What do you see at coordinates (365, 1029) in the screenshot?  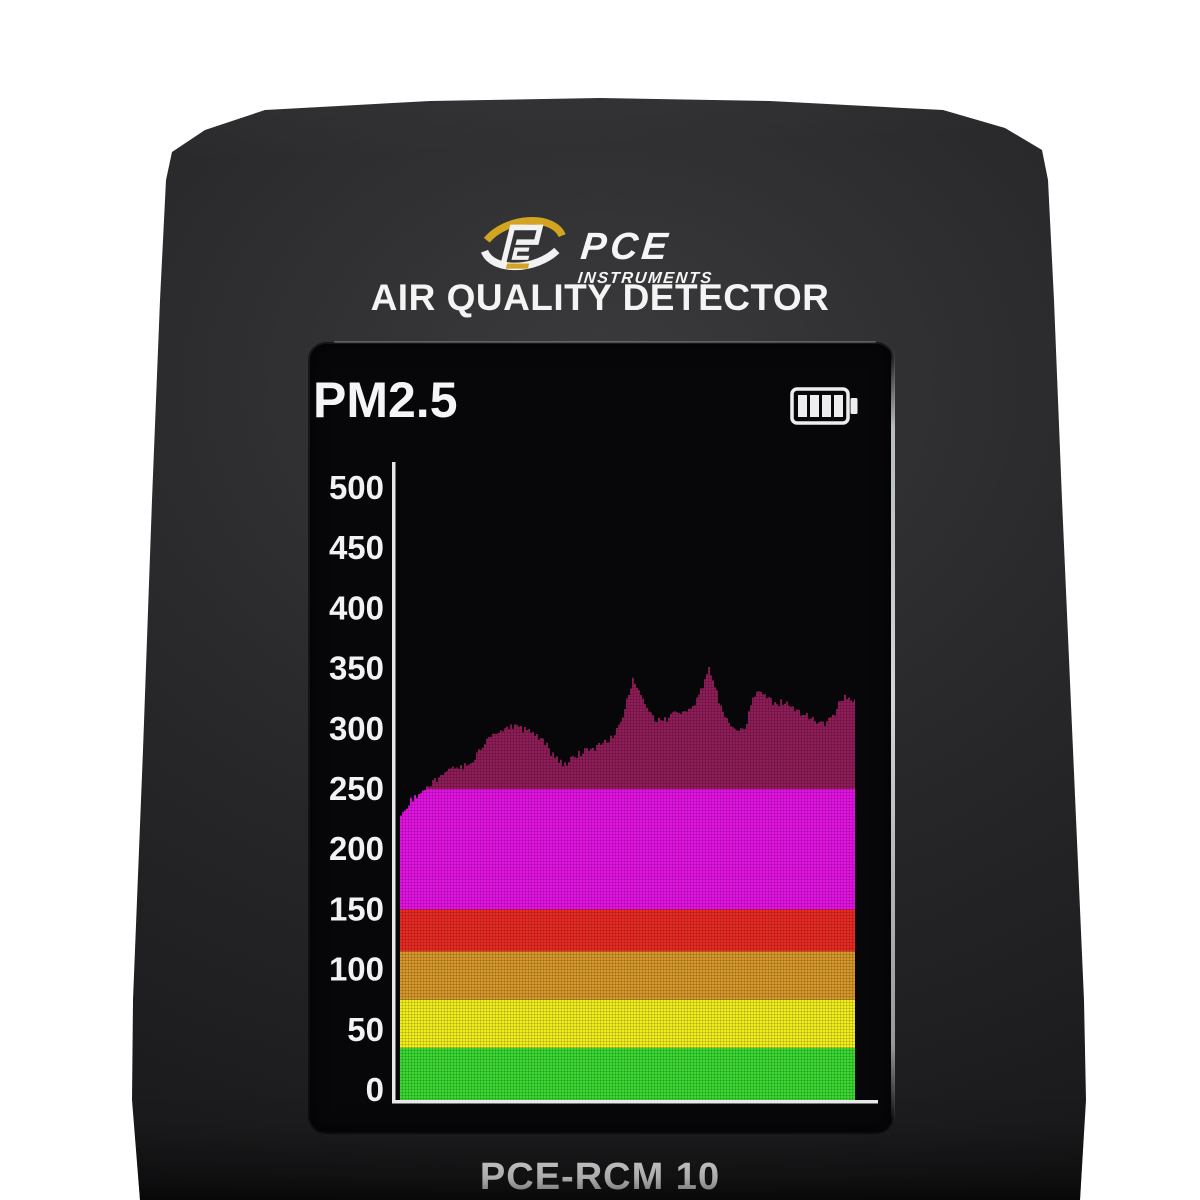 I see `y-tick-label: 50` at bounding box center [365, 1029].